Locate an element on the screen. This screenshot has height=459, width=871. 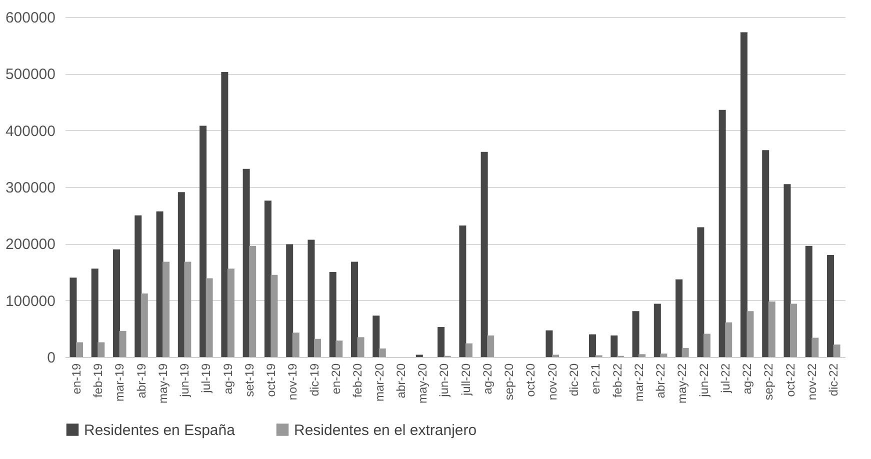
x-tick-label: jul-19 is located at coordinates (206, 378).